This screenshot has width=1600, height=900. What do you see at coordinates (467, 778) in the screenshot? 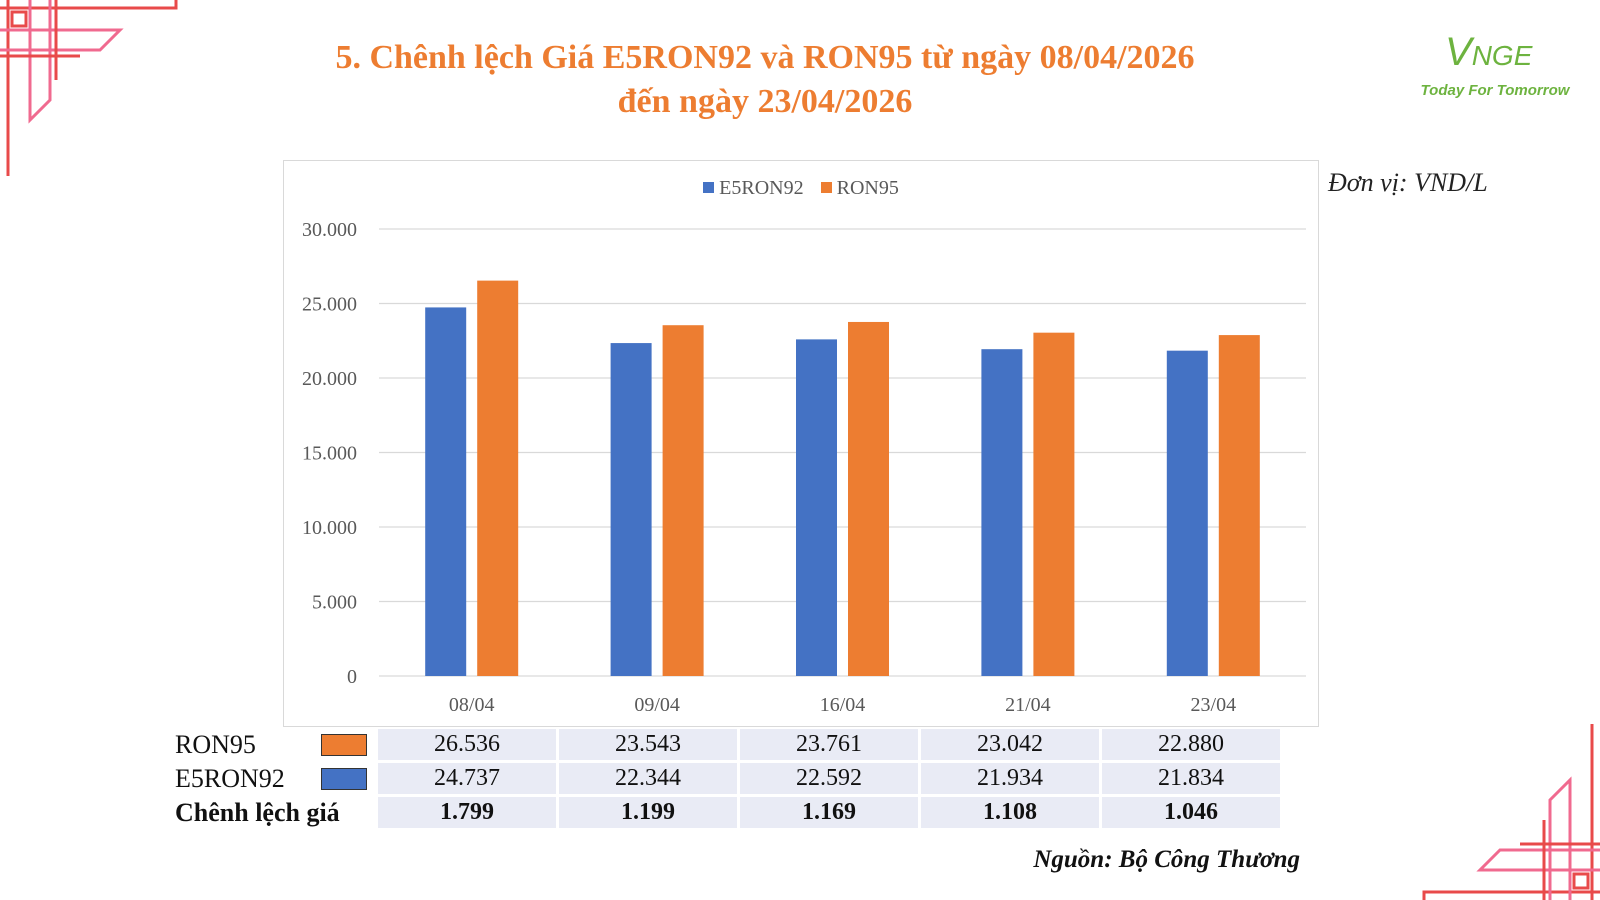
I see `table-cell: 24.737` at bounding box center [467, 778].